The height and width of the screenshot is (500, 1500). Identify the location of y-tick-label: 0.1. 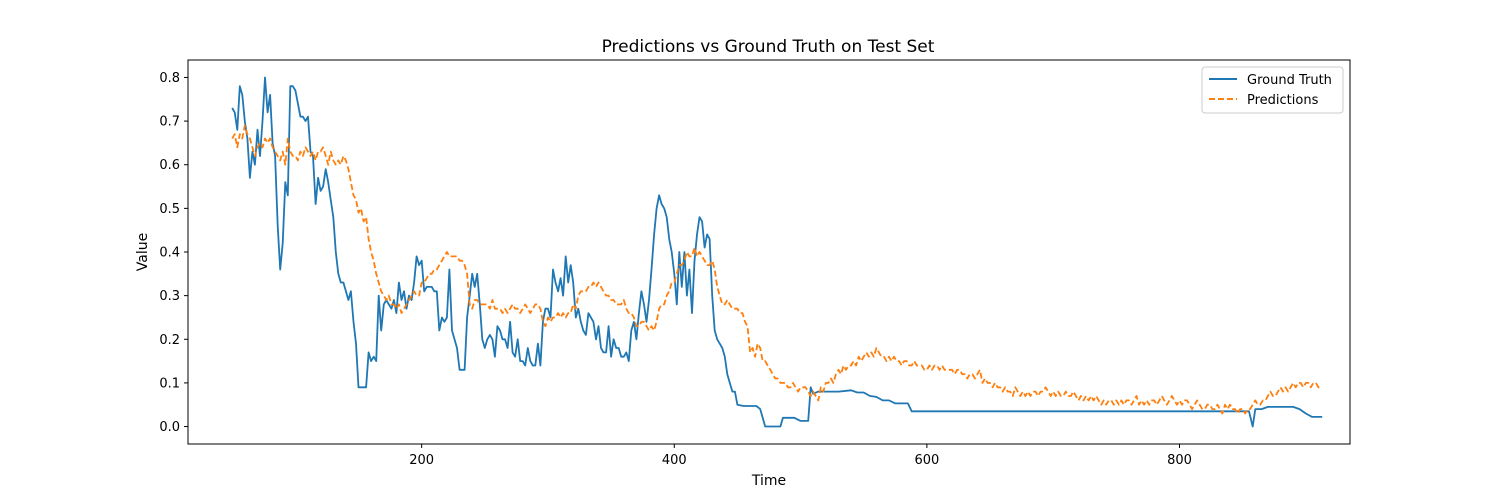
(169, 383).